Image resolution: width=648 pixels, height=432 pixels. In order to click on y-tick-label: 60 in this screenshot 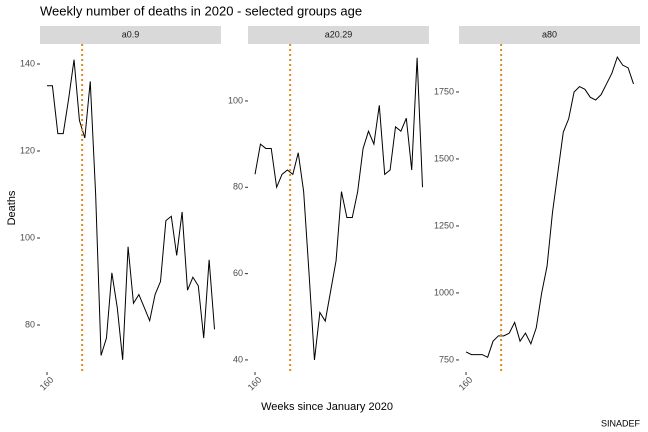, I will do `click(238, 273)`.